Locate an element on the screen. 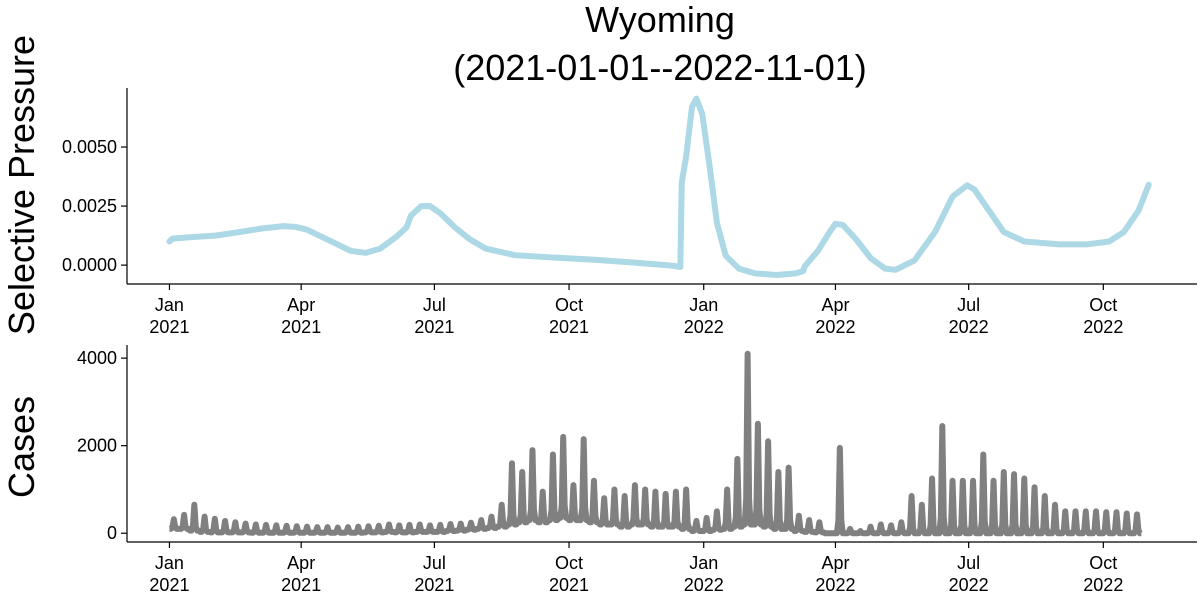  chart-title-line1: Wyoming is located at coordinates (660, 20).